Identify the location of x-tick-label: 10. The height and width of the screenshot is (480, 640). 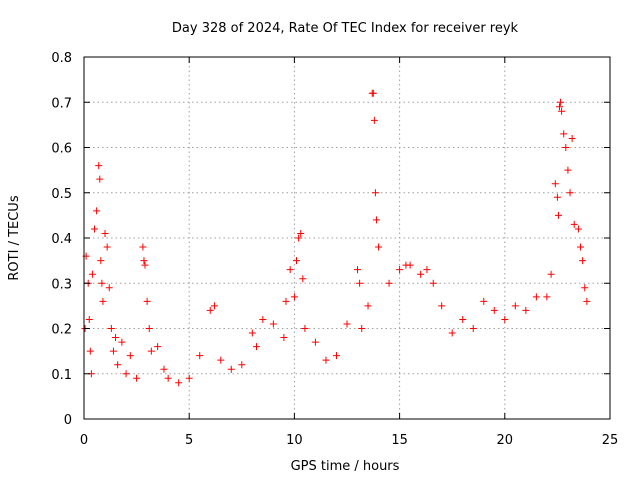
(294, 440).